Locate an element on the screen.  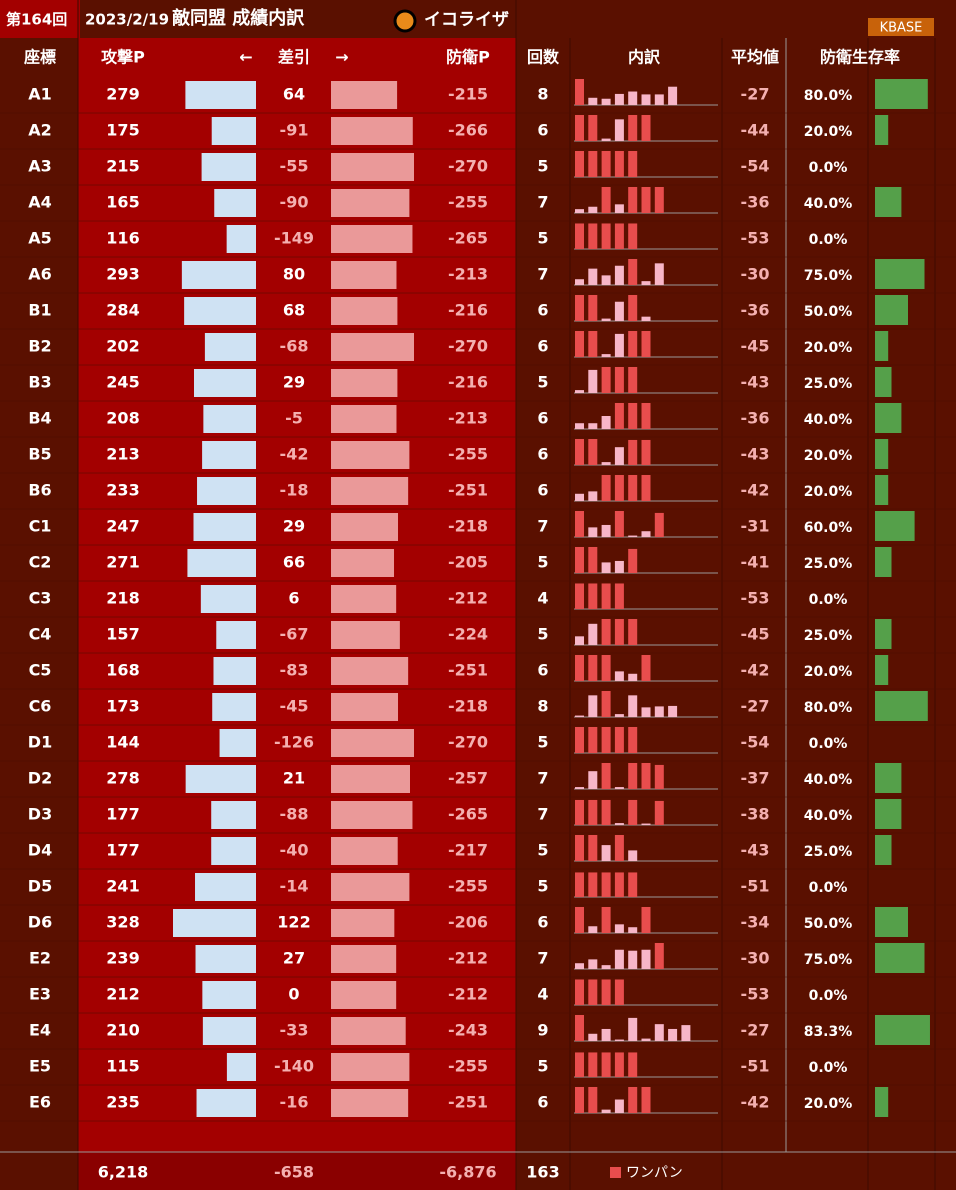
defense: -251 is located at coordinates (468, 1102).